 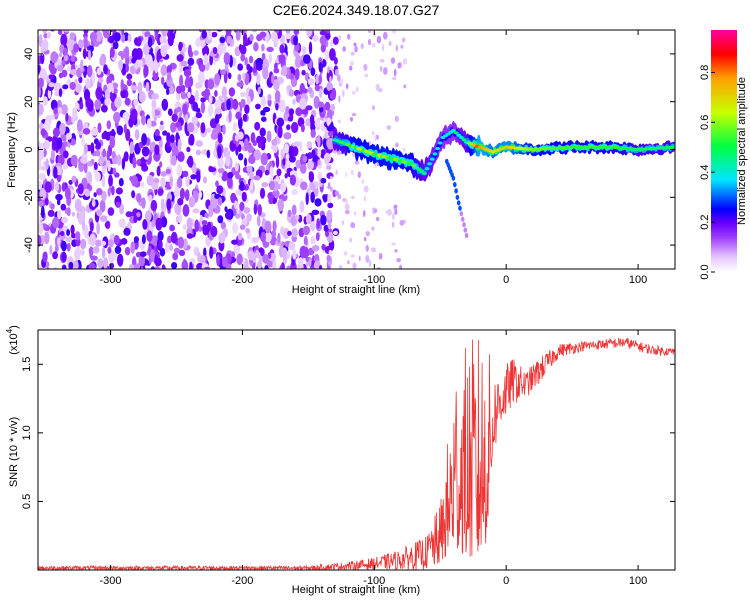 What do you see at coordinates (453, 130) in the screenshot?
I see `spectrogram-track-core` at bounding box center [453, 130].